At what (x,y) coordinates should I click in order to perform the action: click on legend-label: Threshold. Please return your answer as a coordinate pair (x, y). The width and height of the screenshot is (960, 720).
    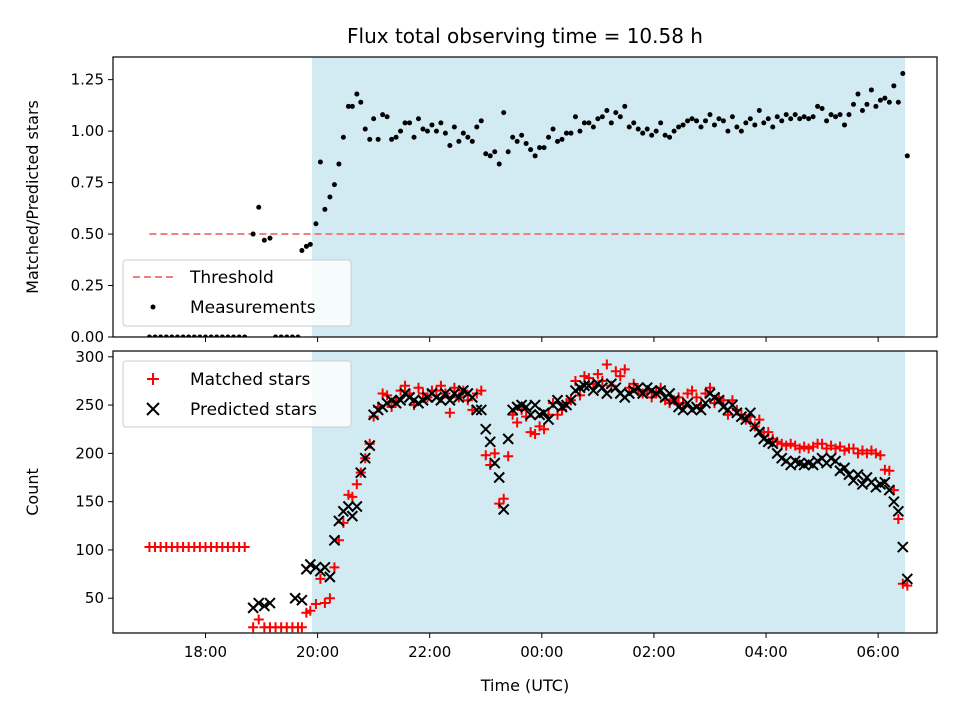
    Looking at the image, I should click on (231, 278).